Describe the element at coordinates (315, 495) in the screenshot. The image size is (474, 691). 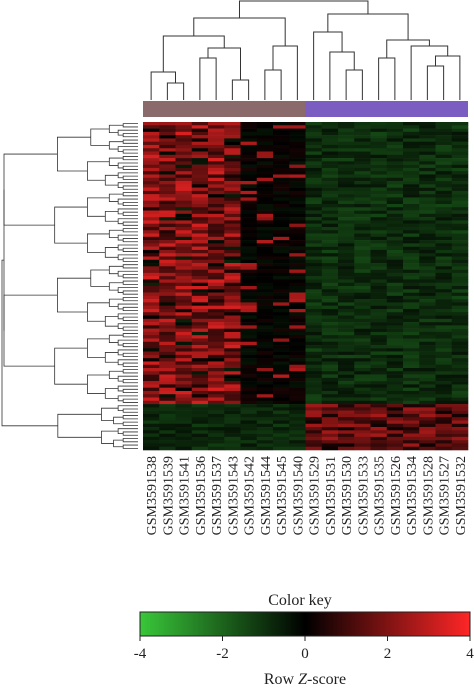
I see `column-label: GSM3591529` at that location.